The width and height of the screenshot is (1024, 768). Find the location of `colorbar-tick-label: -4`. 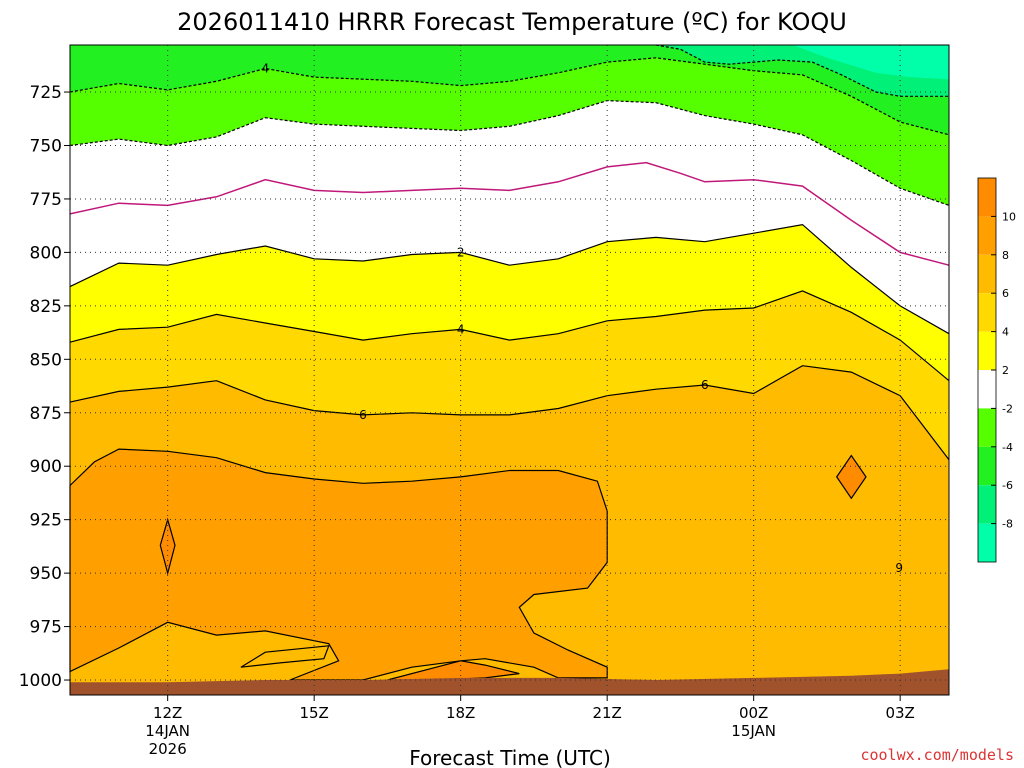

colorbar-tick-label: -4 is located at coordinates (1007, 447).